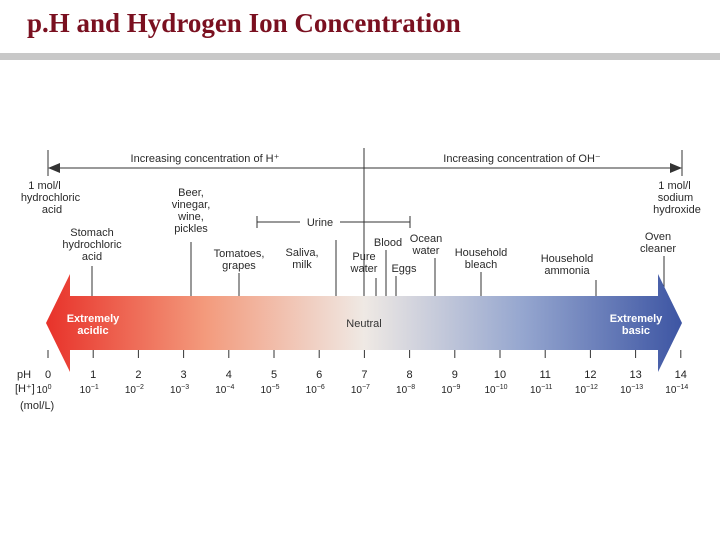 The width and height of the screenshot is (720, 540). Describe the element at coordinates (500, 375) in the screenshot. I see `ph-value-label: 10` at that location.